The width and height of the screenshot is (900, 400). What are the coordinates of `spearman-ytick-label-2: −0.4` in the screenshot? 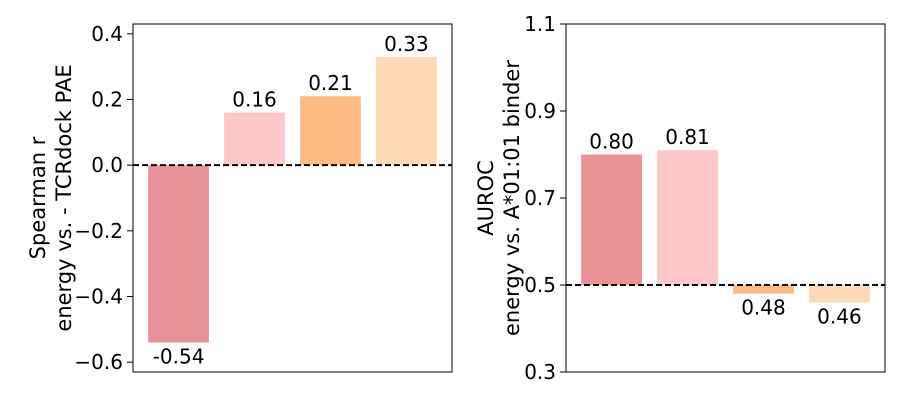 It's located at (98, 296).